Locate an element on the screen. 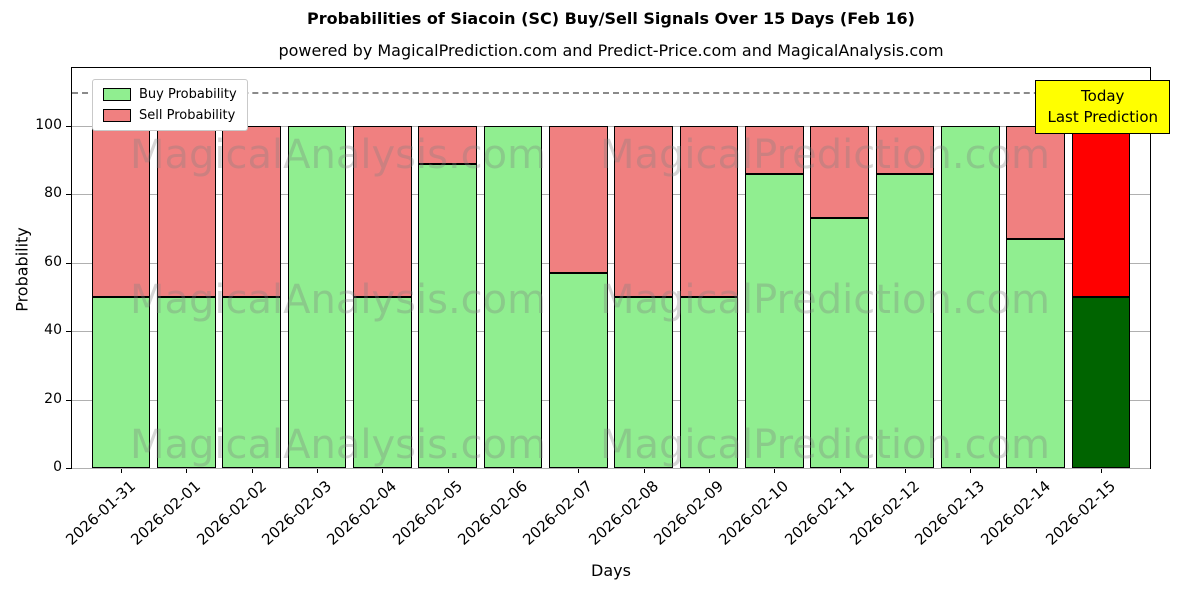 This screenshot has width=1200, height=600. today-annotation: Today Last Prediction is located at coordinates (1102, 107).